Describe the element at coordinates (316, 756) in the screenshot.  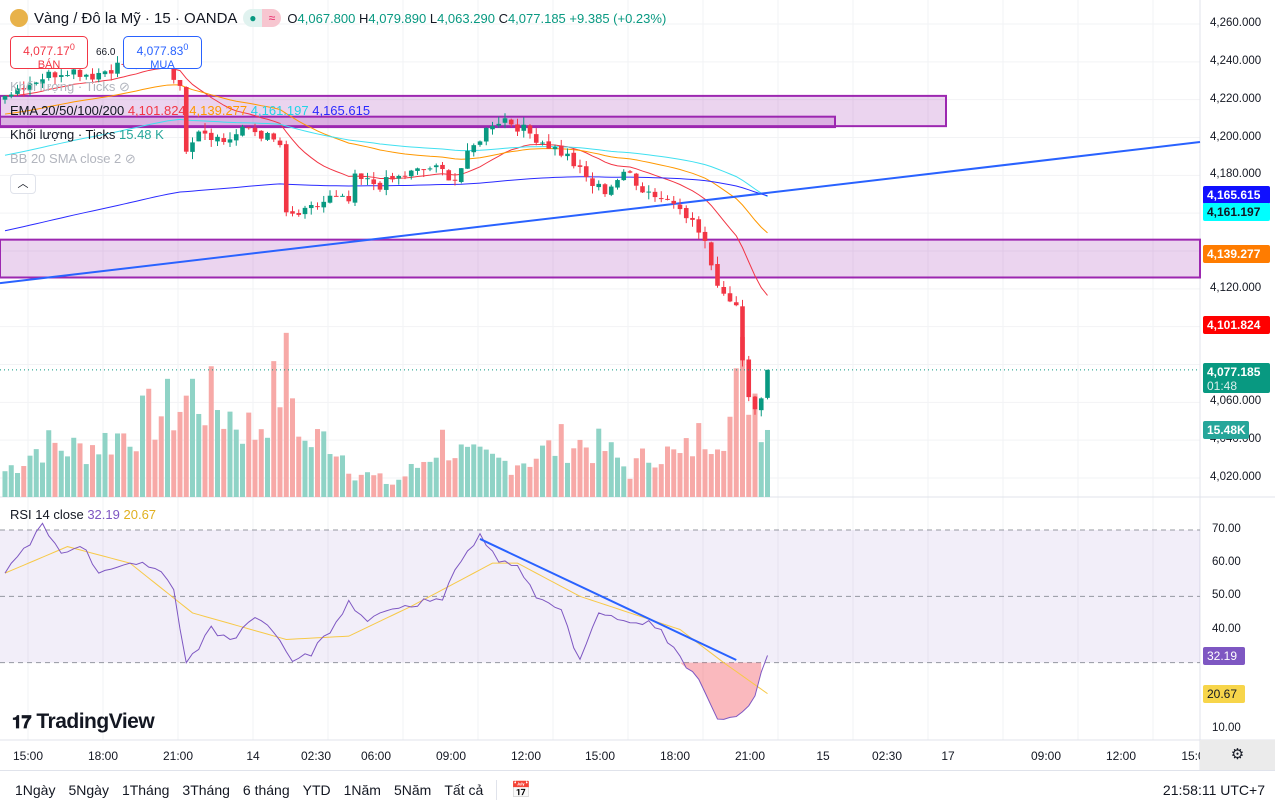
I see `time-axis-label: 02:30` at that location.